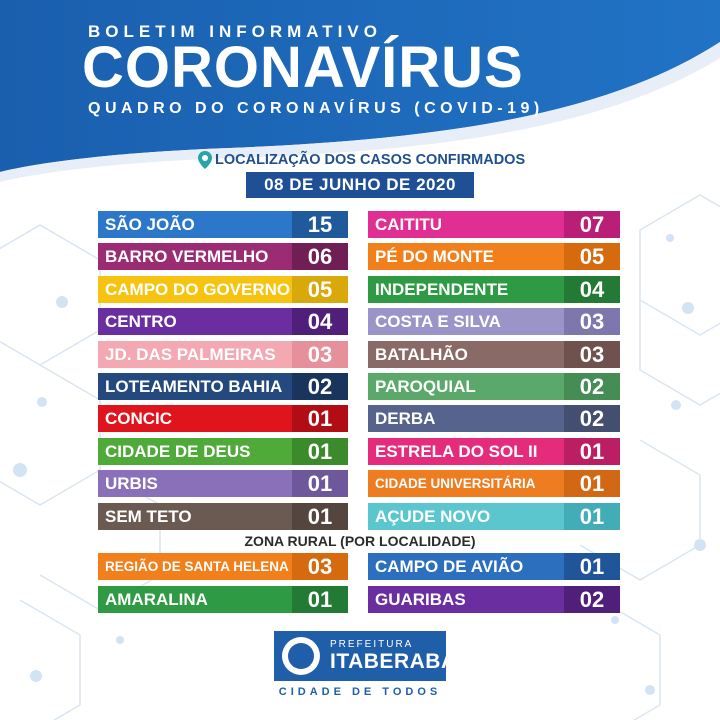  I want to click on case-row: INDEPENDENTE 04, so click(494, 289).